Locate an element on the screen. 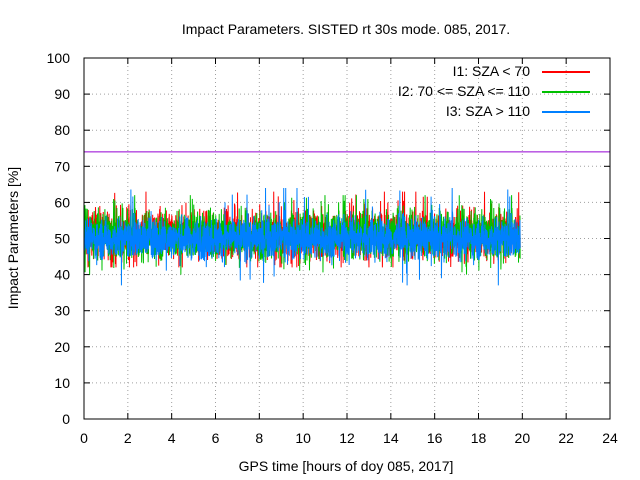 The width and height of the screenshot is (640, 480). x-tick-label: 22 is located at coordinates (566, 438).